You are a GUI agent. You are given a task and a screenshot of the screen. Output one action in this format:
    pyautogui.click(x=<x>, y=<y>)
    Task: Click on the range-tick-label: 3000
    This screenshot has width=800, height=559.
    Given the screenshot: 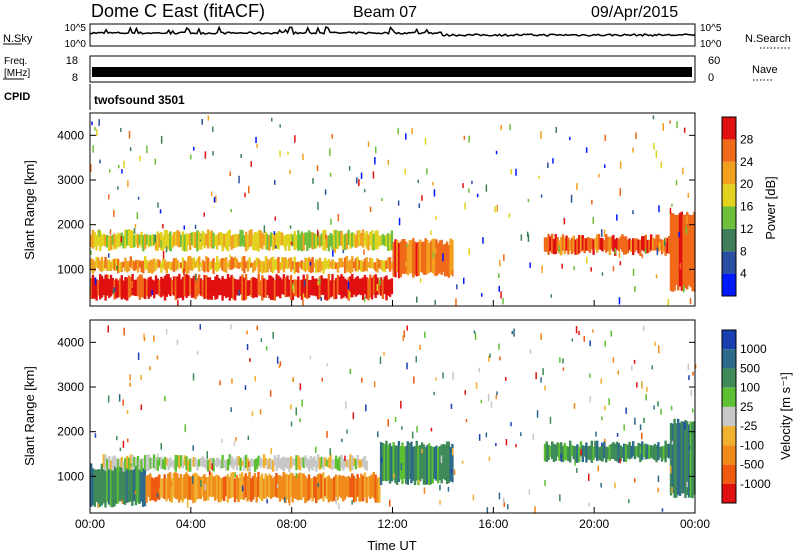 What is the action you would take?
    pyautogui.click(x=70, y=387)
    